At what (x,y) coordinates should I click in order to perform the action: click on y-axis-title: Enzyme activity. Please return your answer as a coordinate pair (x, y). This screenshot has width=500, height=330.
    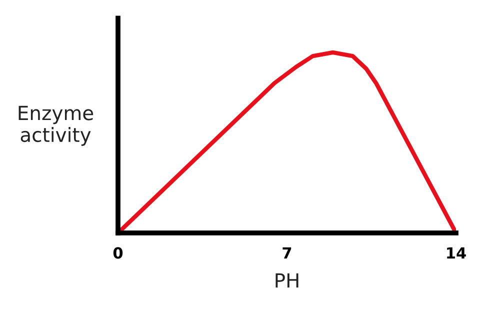
    Looking at the image, I should click on (56, 126).